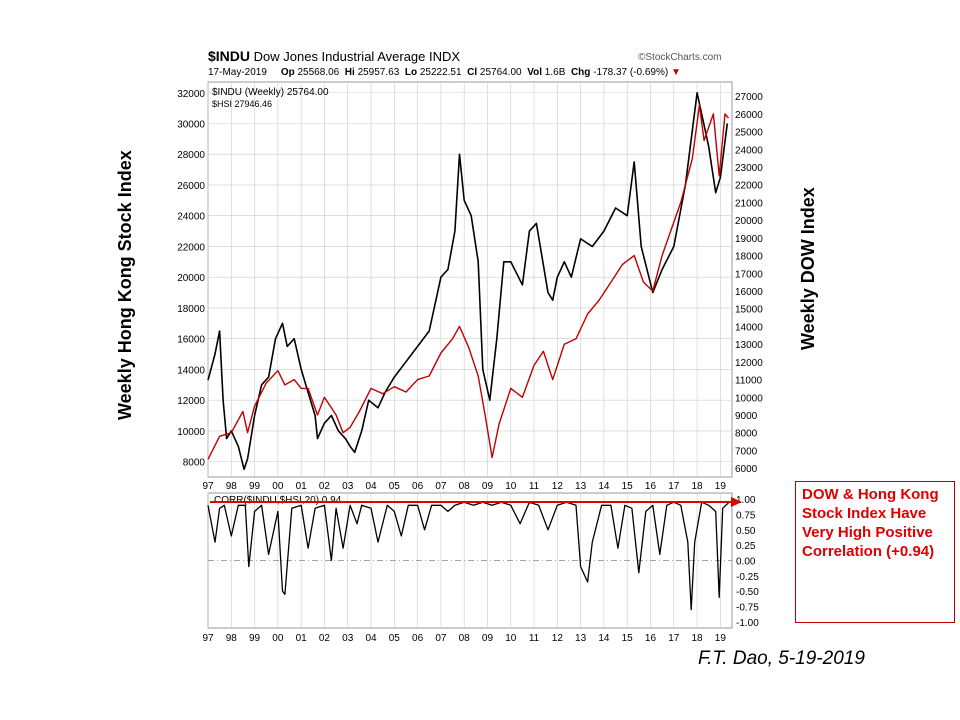 This screenshot has height=720, width=960. Describe the element at coordinates (349, 72) in the screenshot. I see `hi-label: Hi` at that location.